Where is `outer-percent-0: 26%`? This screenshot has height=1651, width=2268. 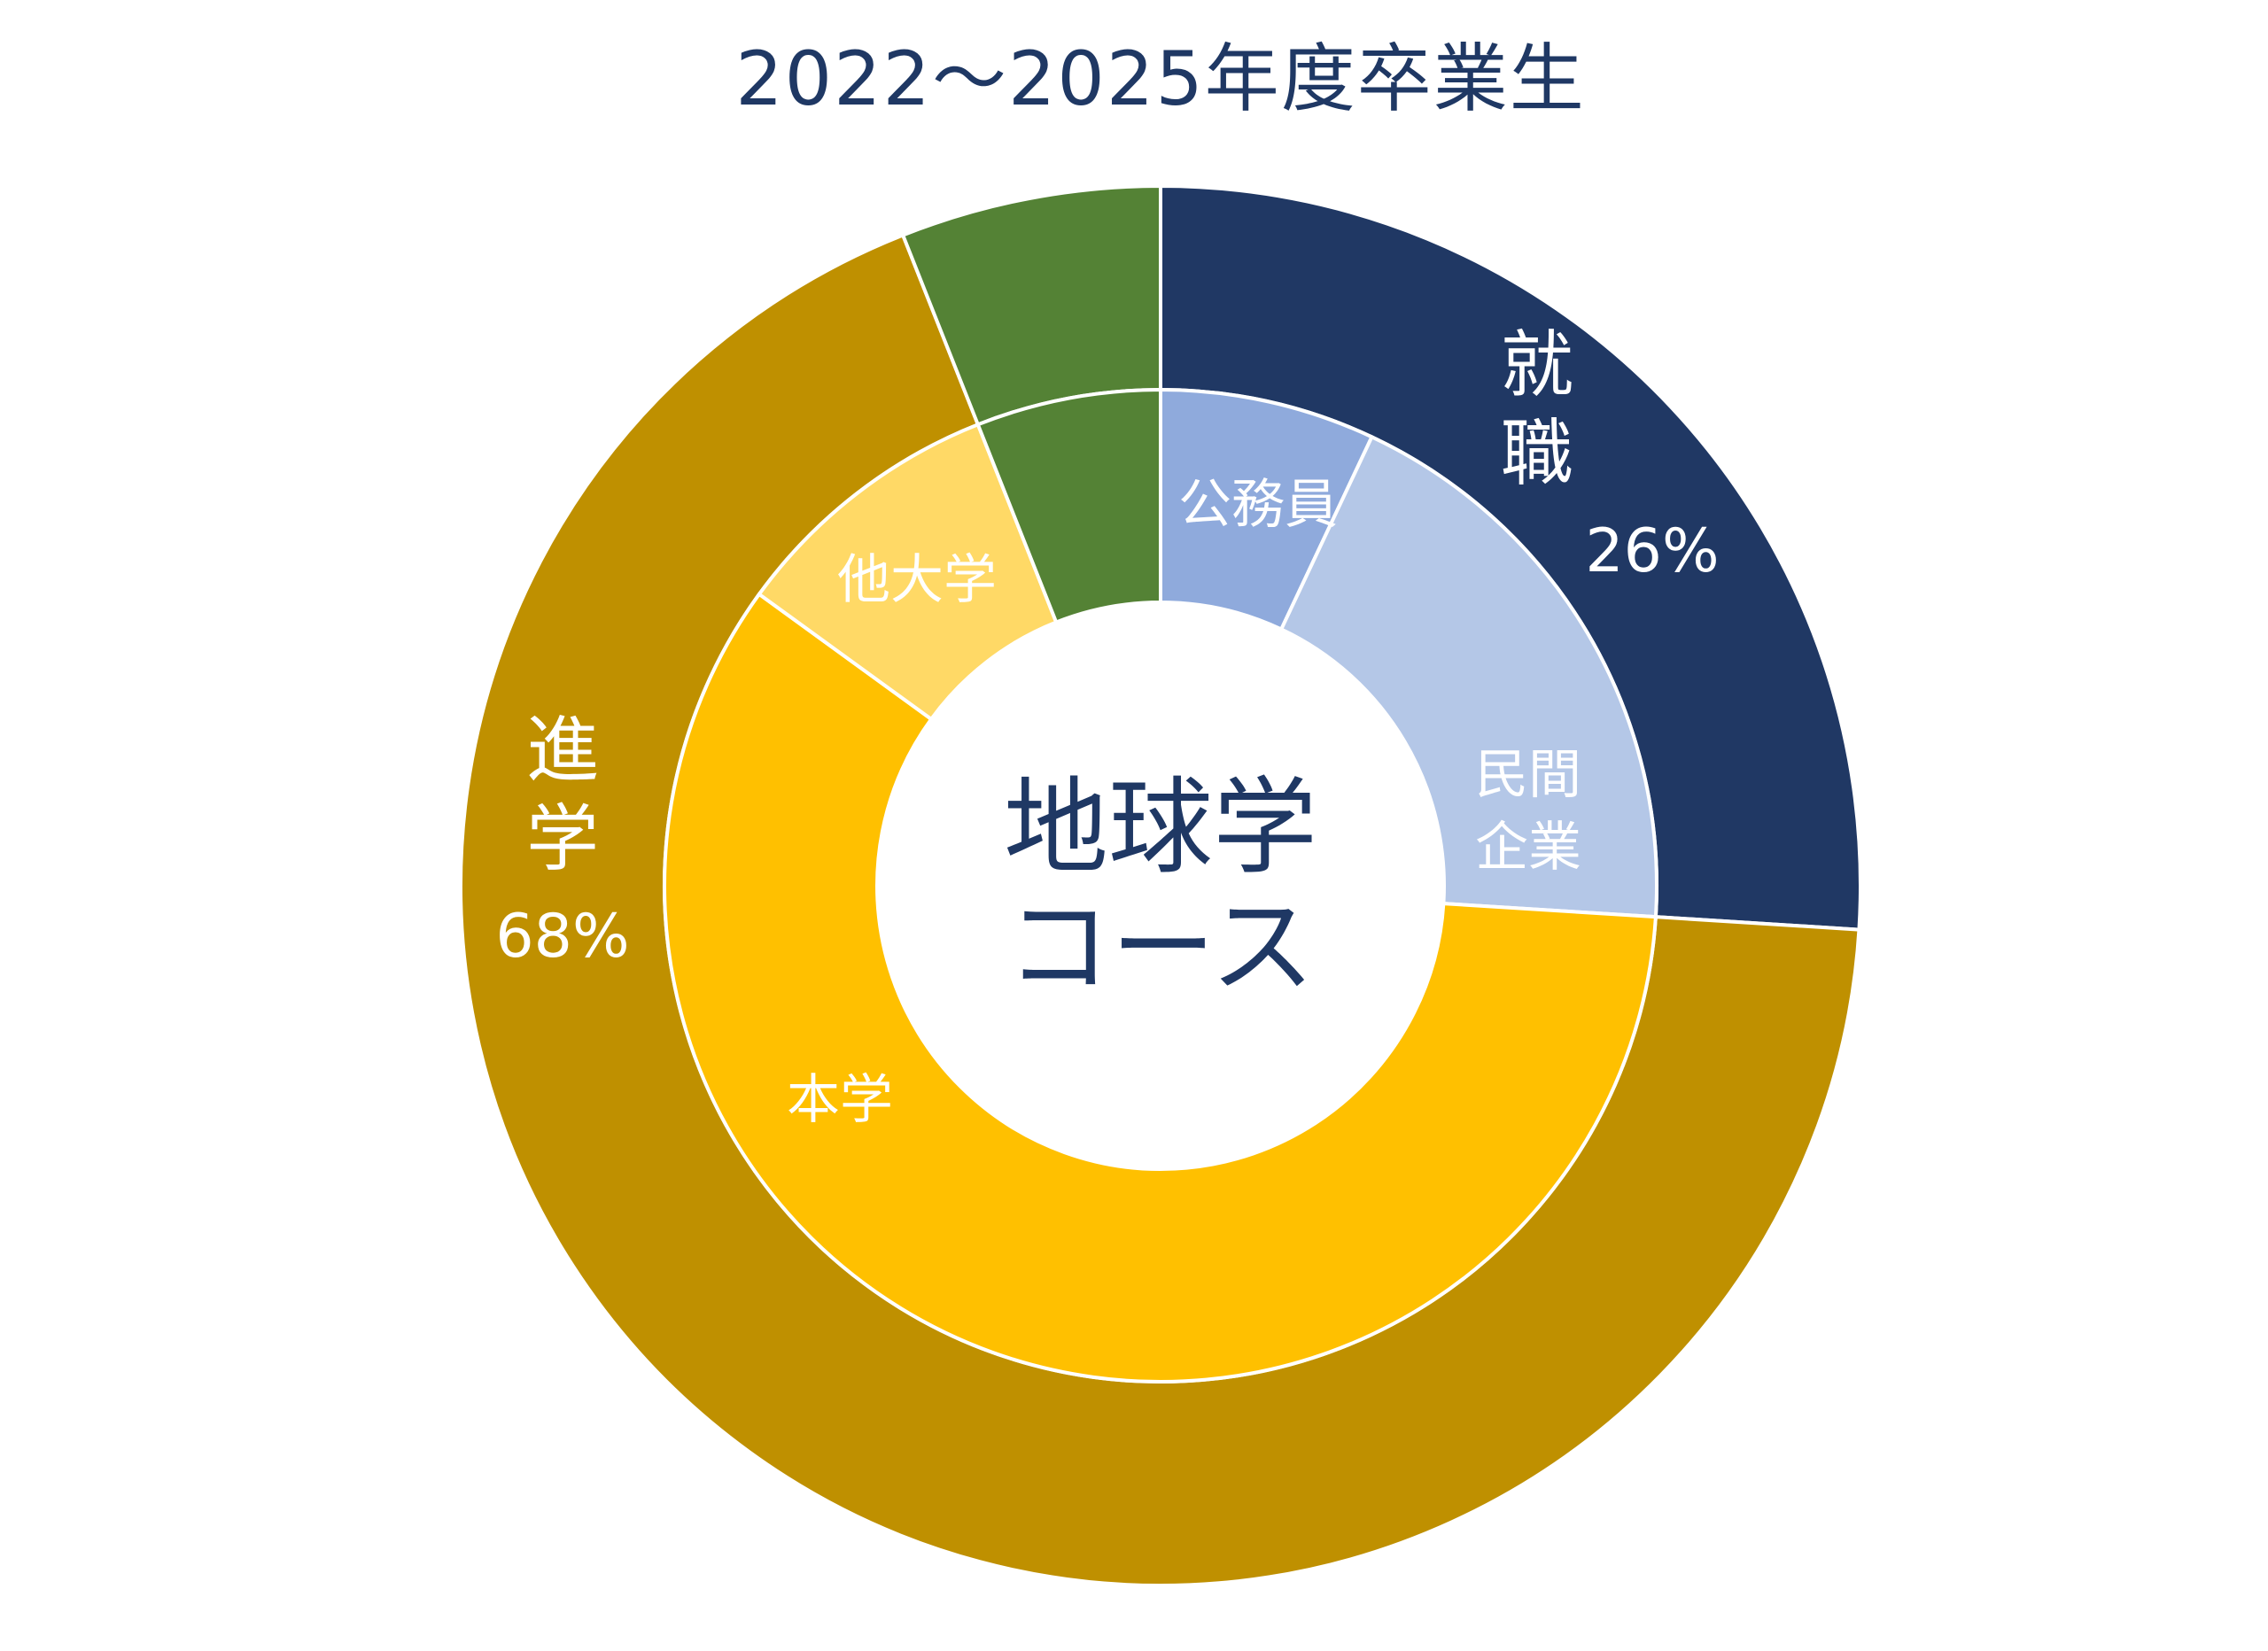 outer-percent-0: 26% is located at coordinates (1652, 551).